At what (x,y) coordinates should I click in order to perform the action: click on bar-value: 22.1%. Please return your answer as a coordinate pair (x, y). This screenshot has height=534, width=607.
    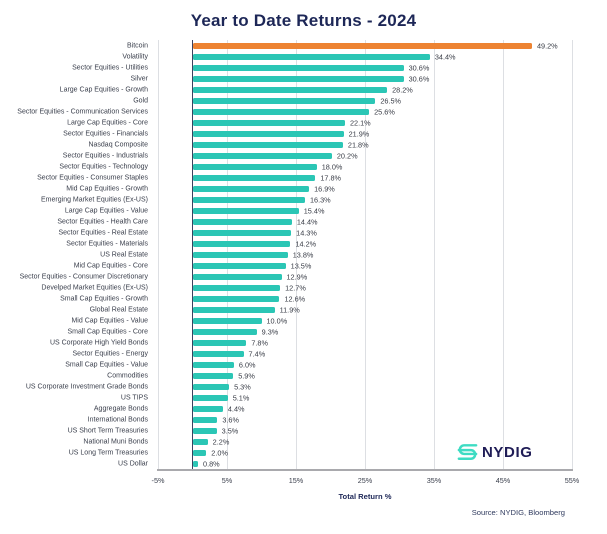
    Looking at the image, I should click on (360, 122).